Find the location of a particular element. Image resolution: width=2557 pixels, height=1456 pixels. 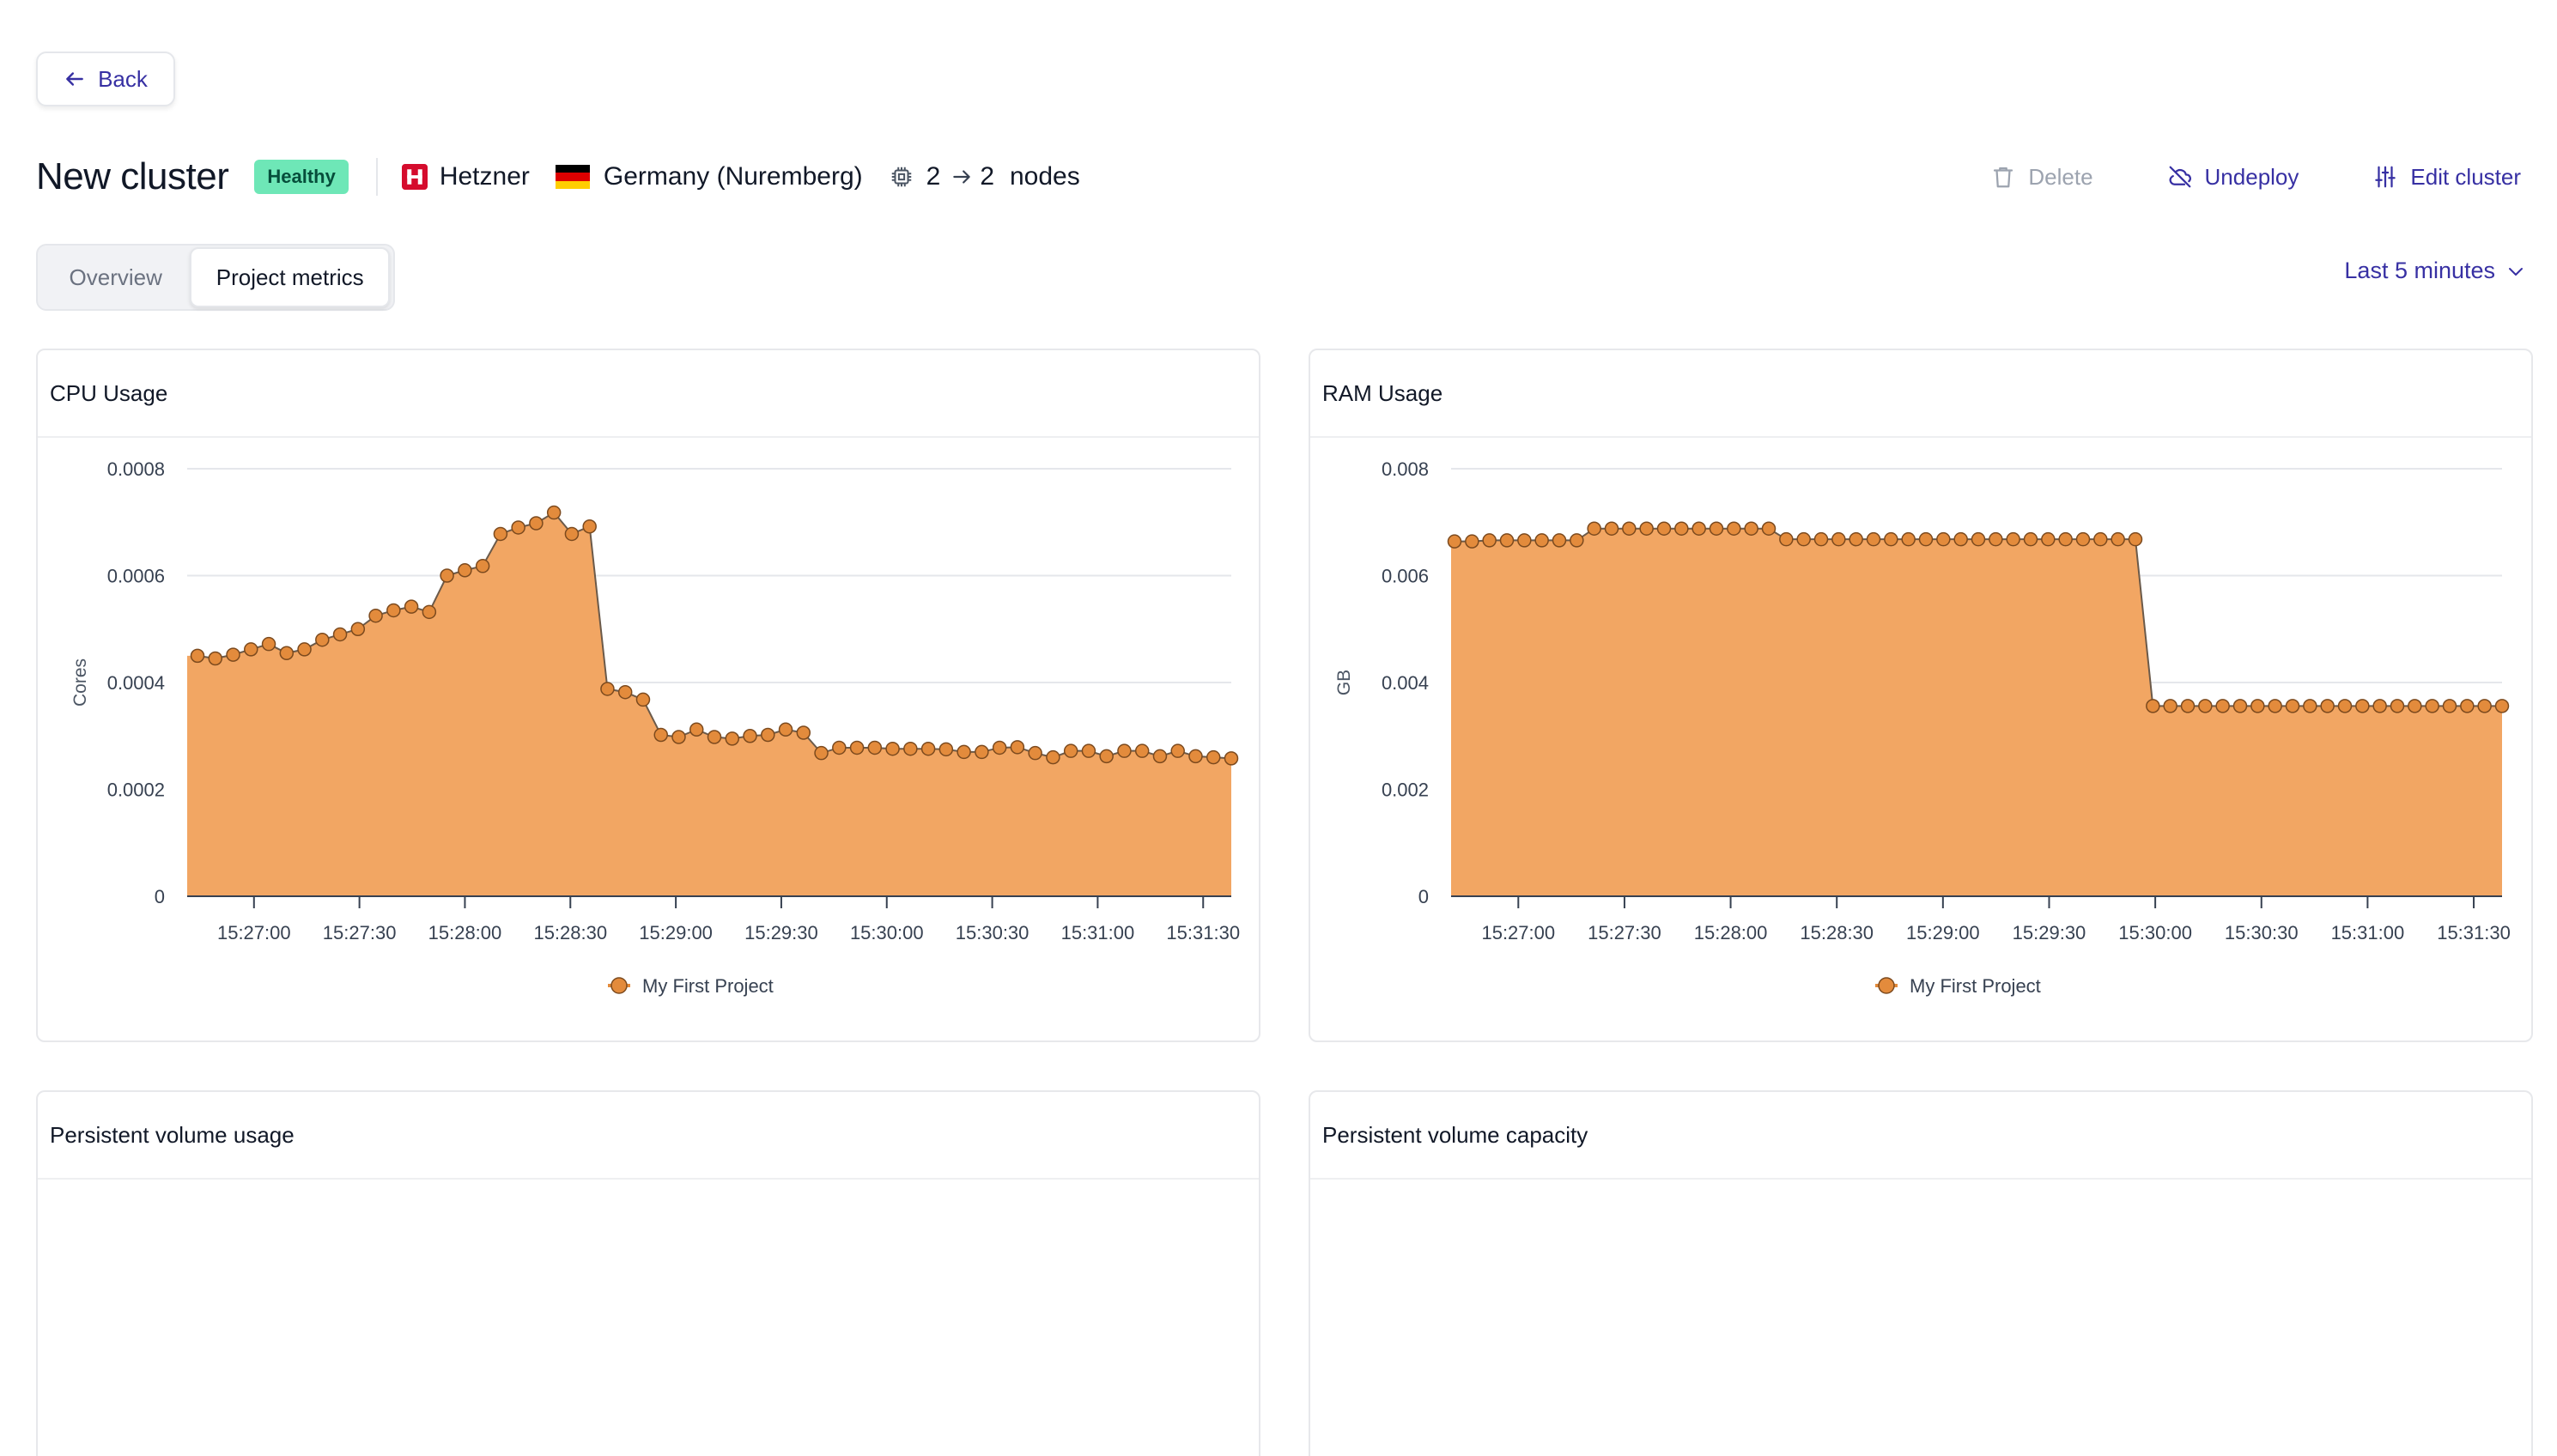

node-count: 2 2 nodes is located at coordinates (985, 176).